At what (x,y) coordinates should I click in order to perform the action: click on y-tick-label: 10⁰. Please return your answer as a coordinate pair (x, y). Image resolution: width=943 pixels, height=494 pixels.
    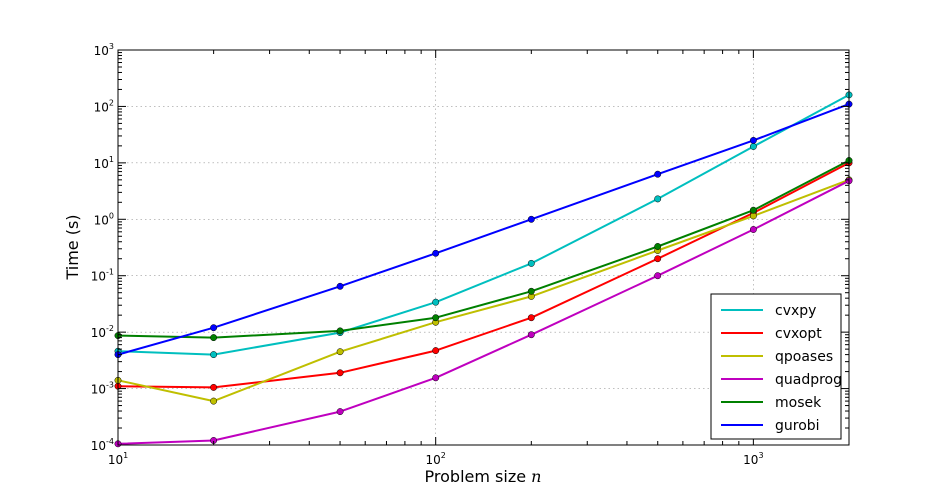
    Looking at the image, I should click on (104, 219).